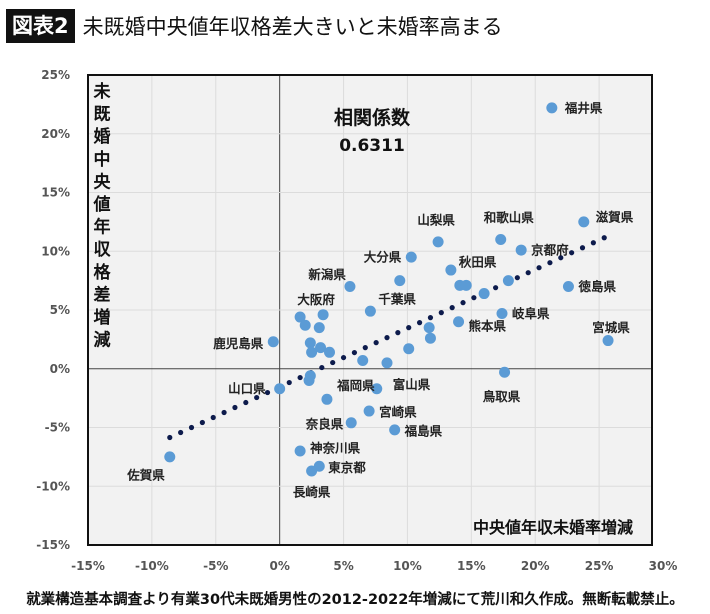 The image size is (710, 614). What do you see at coordinates (103, 181) in the screenshot?
I see `y-axis-label-char: 央` at bounding box center [103, 181].